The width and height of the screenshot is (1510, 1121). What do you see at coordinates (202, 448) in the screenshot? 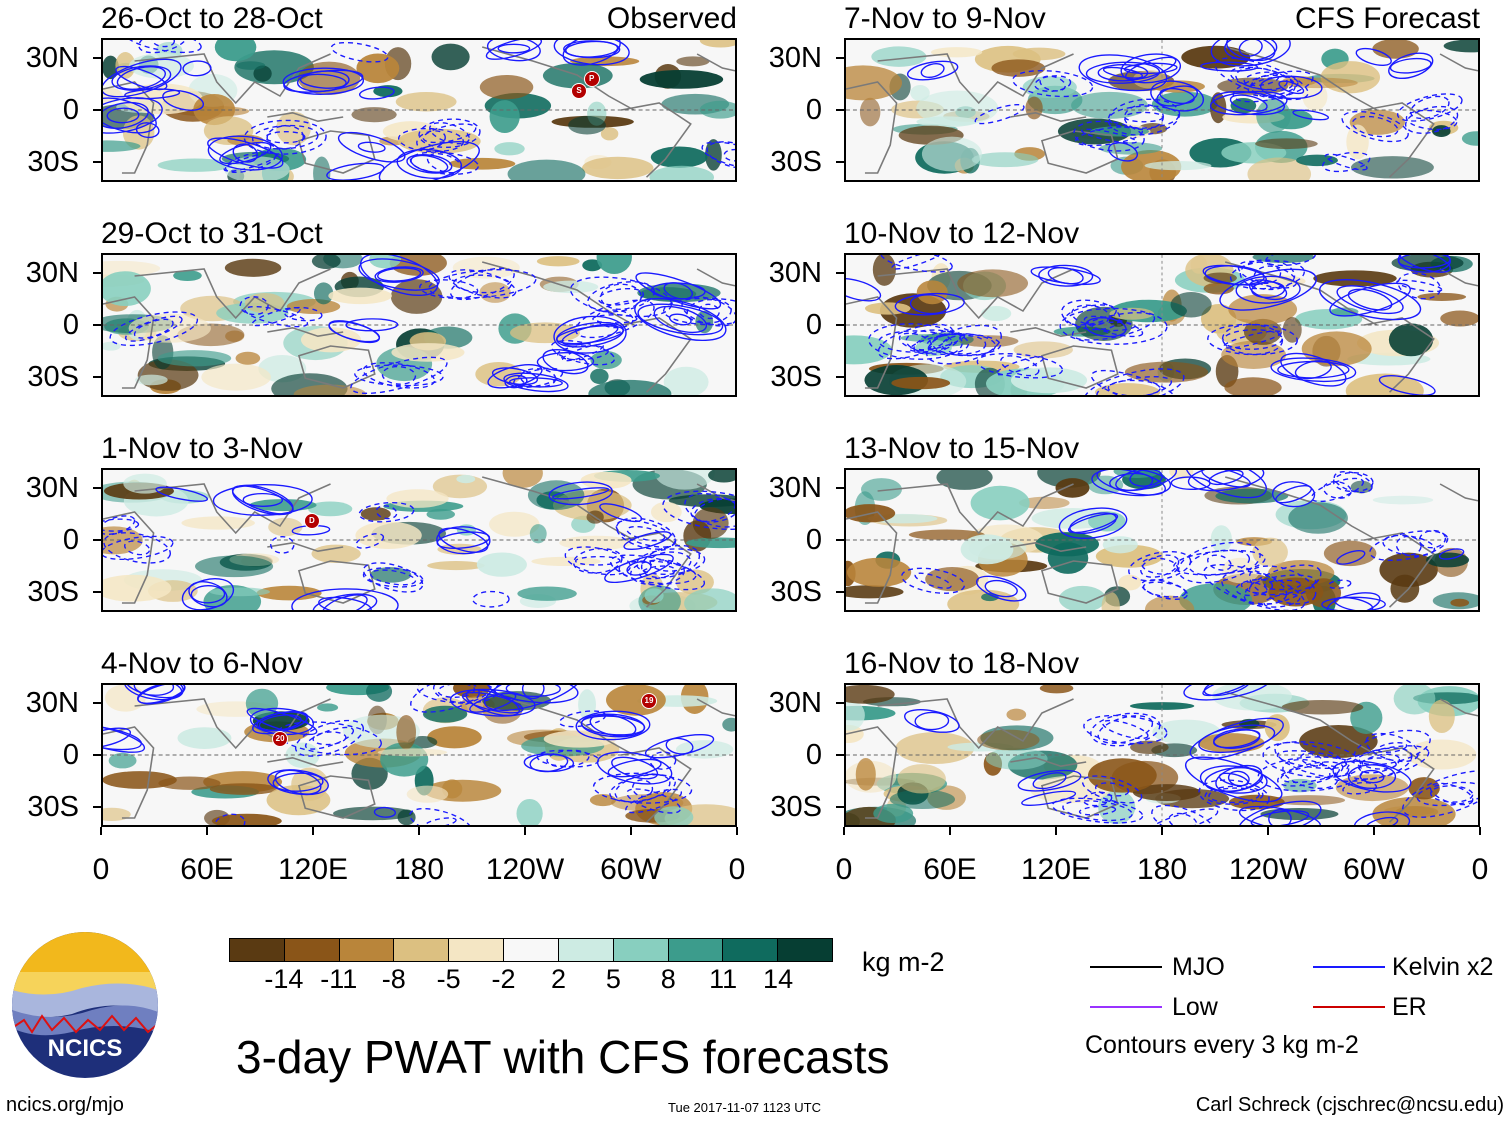
I see `panel-title: 1-Nov to 3-Nov` at bounding box center [202, 448].